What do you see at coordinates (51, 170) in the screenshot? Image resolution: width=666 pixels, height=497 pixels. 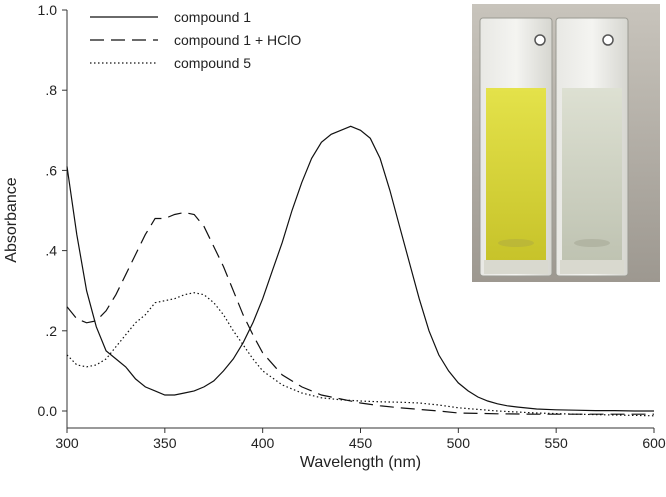 I see `y-tick-label: .6` at bounding box center [51, 170].